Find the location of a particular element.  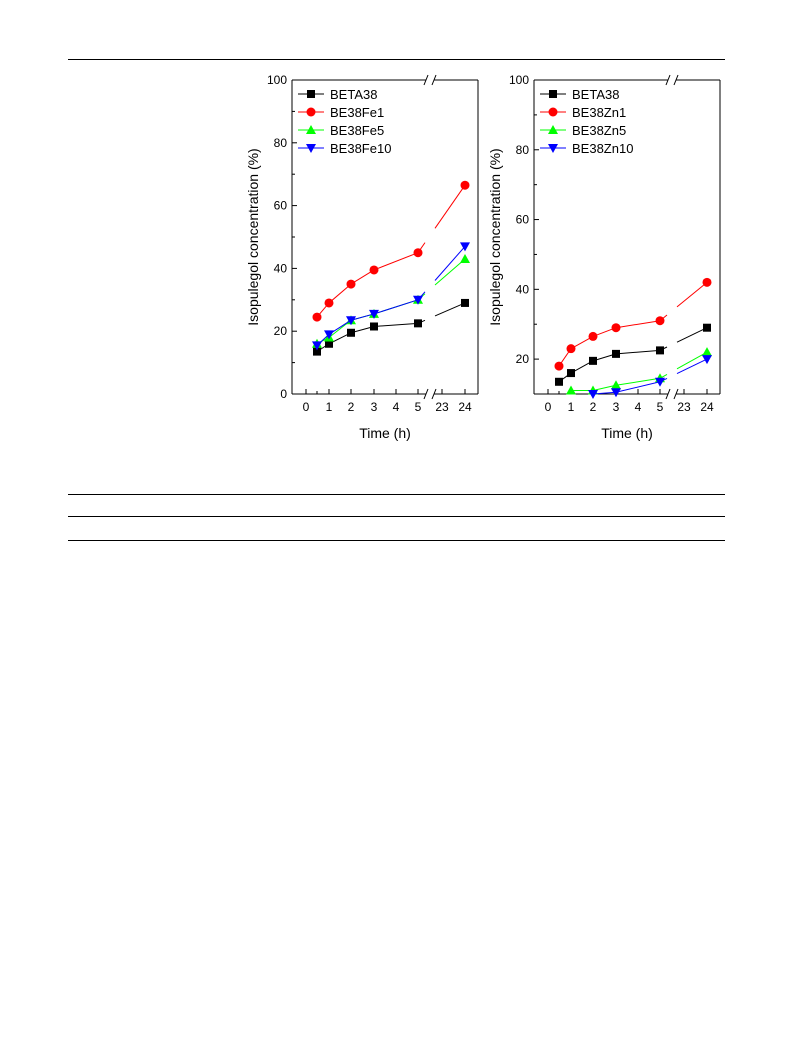

legend-label: BE38Fe10 is located at coordinates (360, 148).